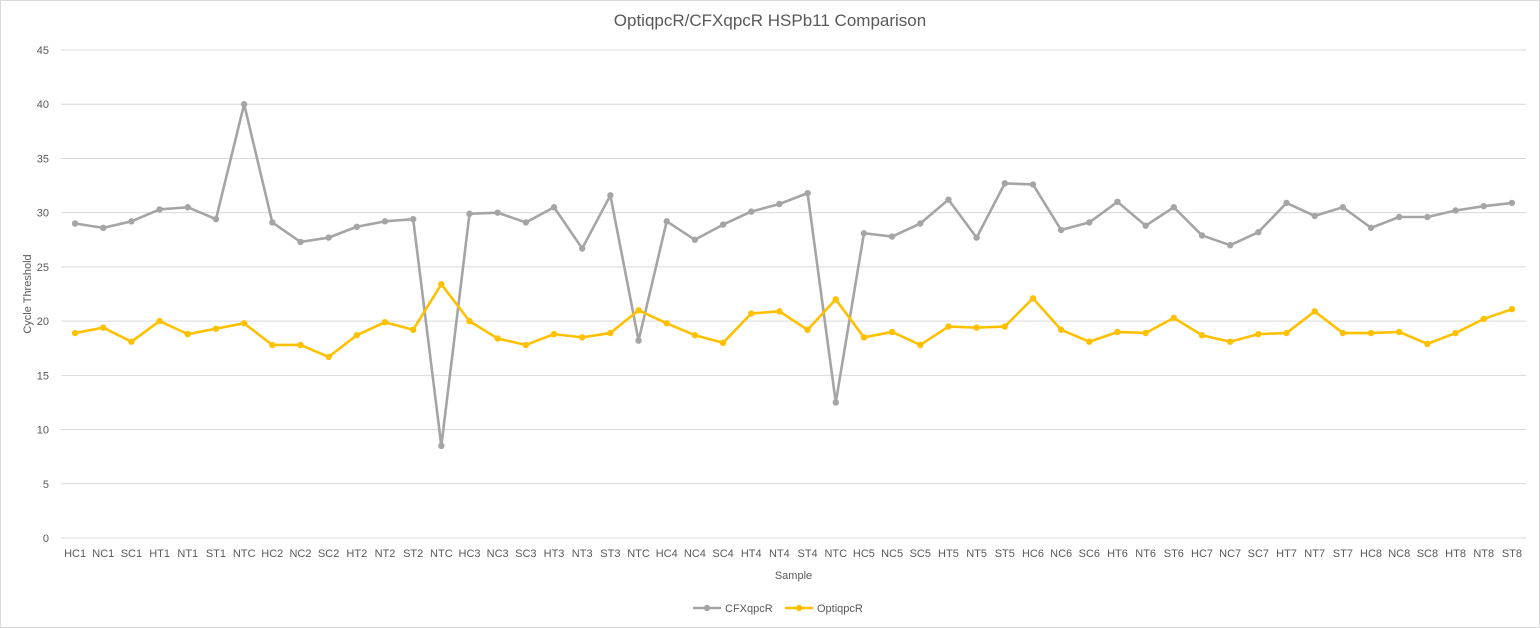 Image resolution: width=1540 pixels, height=628 pixels. What do you see at coordinates (356, 554) in the screenshot?
I see `x-tick-label: HT2` at bounding box center [356, 554].